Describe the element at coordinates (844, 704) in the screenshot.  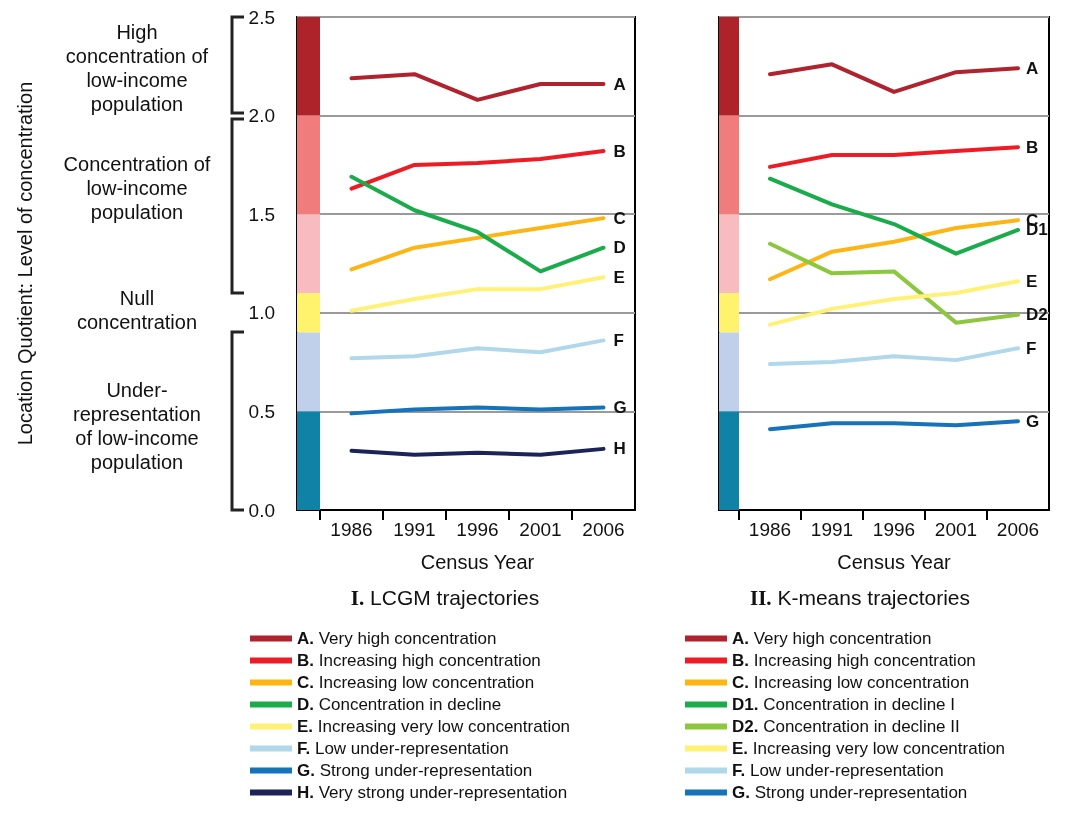
I see `legend-label: D1. Concentration in decline I` at that location.